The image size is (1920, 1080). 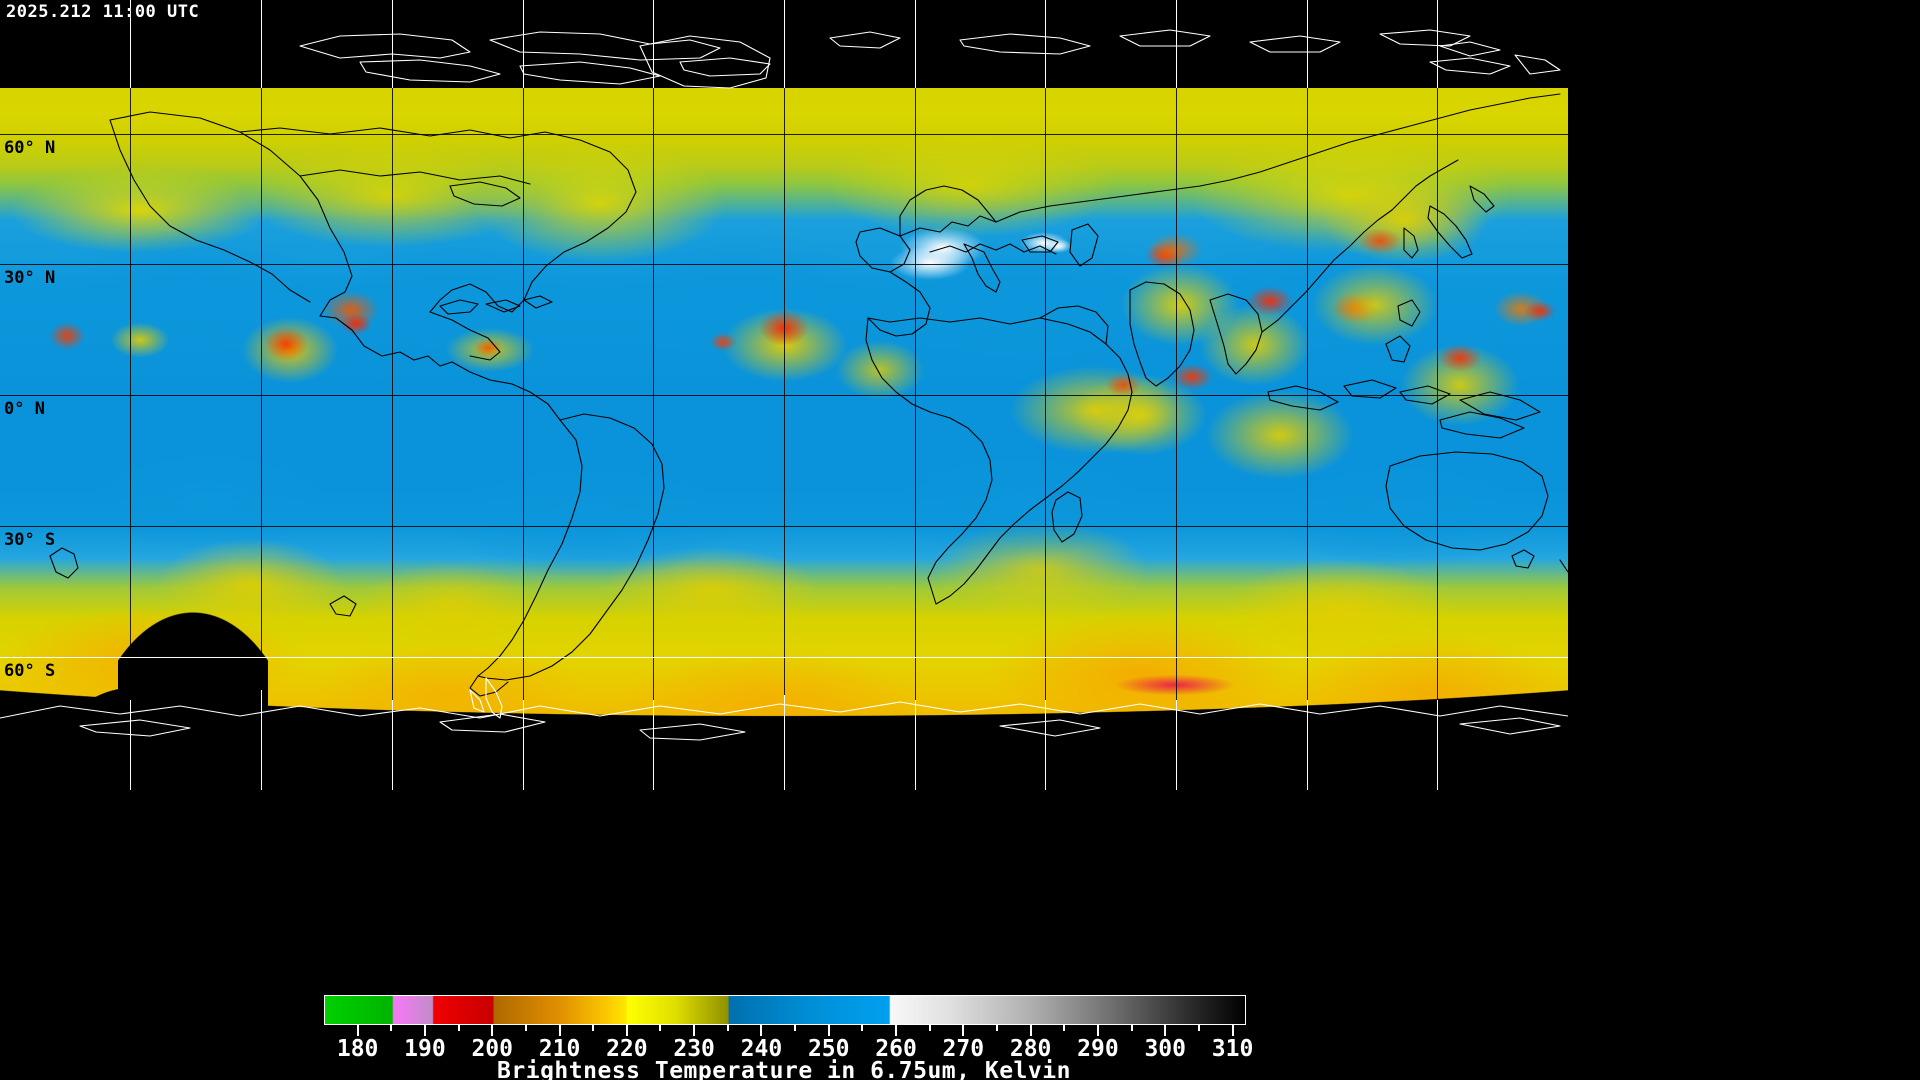 What do you see at coordinates (896, 1049) in the screenshot?
I see `colorbar-tick-label: 260` at bounding box center [896, 1049].